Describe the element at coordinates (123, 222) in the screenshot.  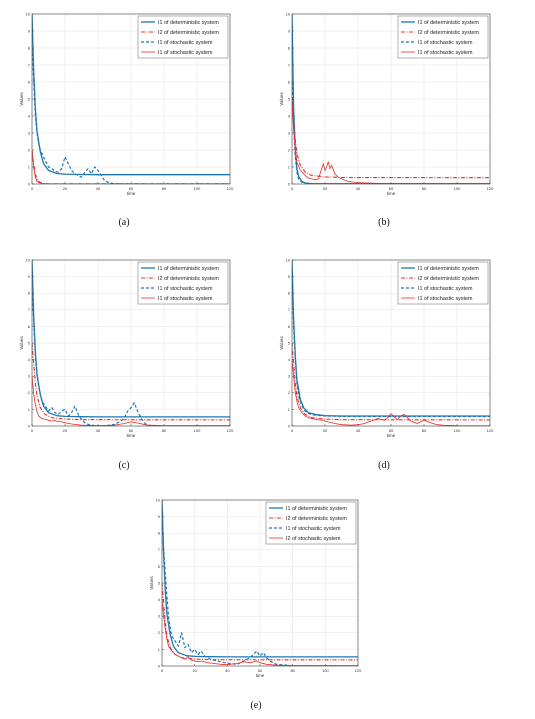
I see `panel-a-label: (a)` at that location.